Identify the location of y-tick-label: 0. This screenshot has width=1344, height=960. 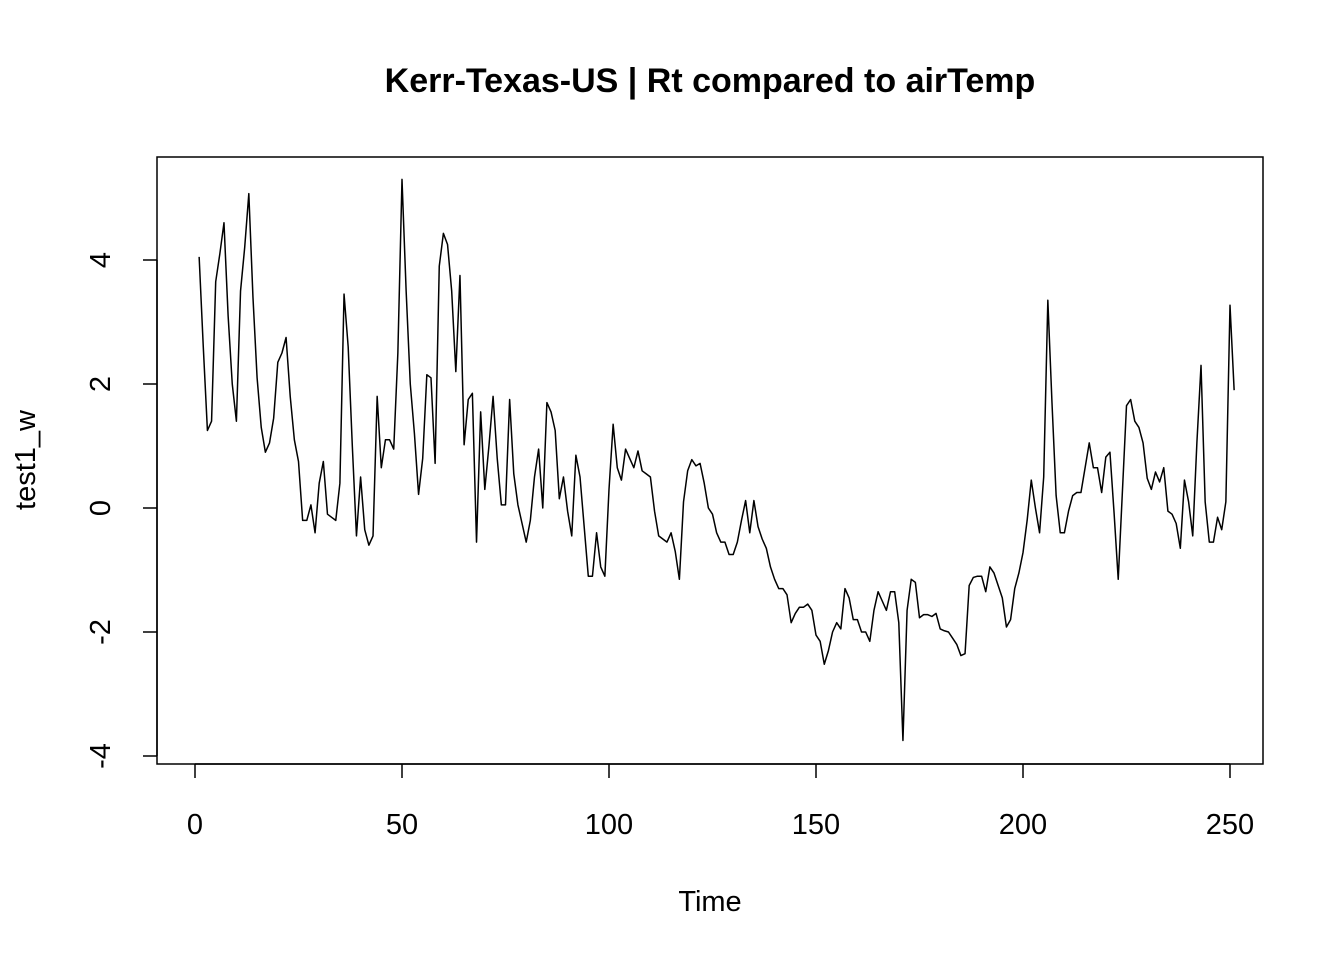
(101, 508).